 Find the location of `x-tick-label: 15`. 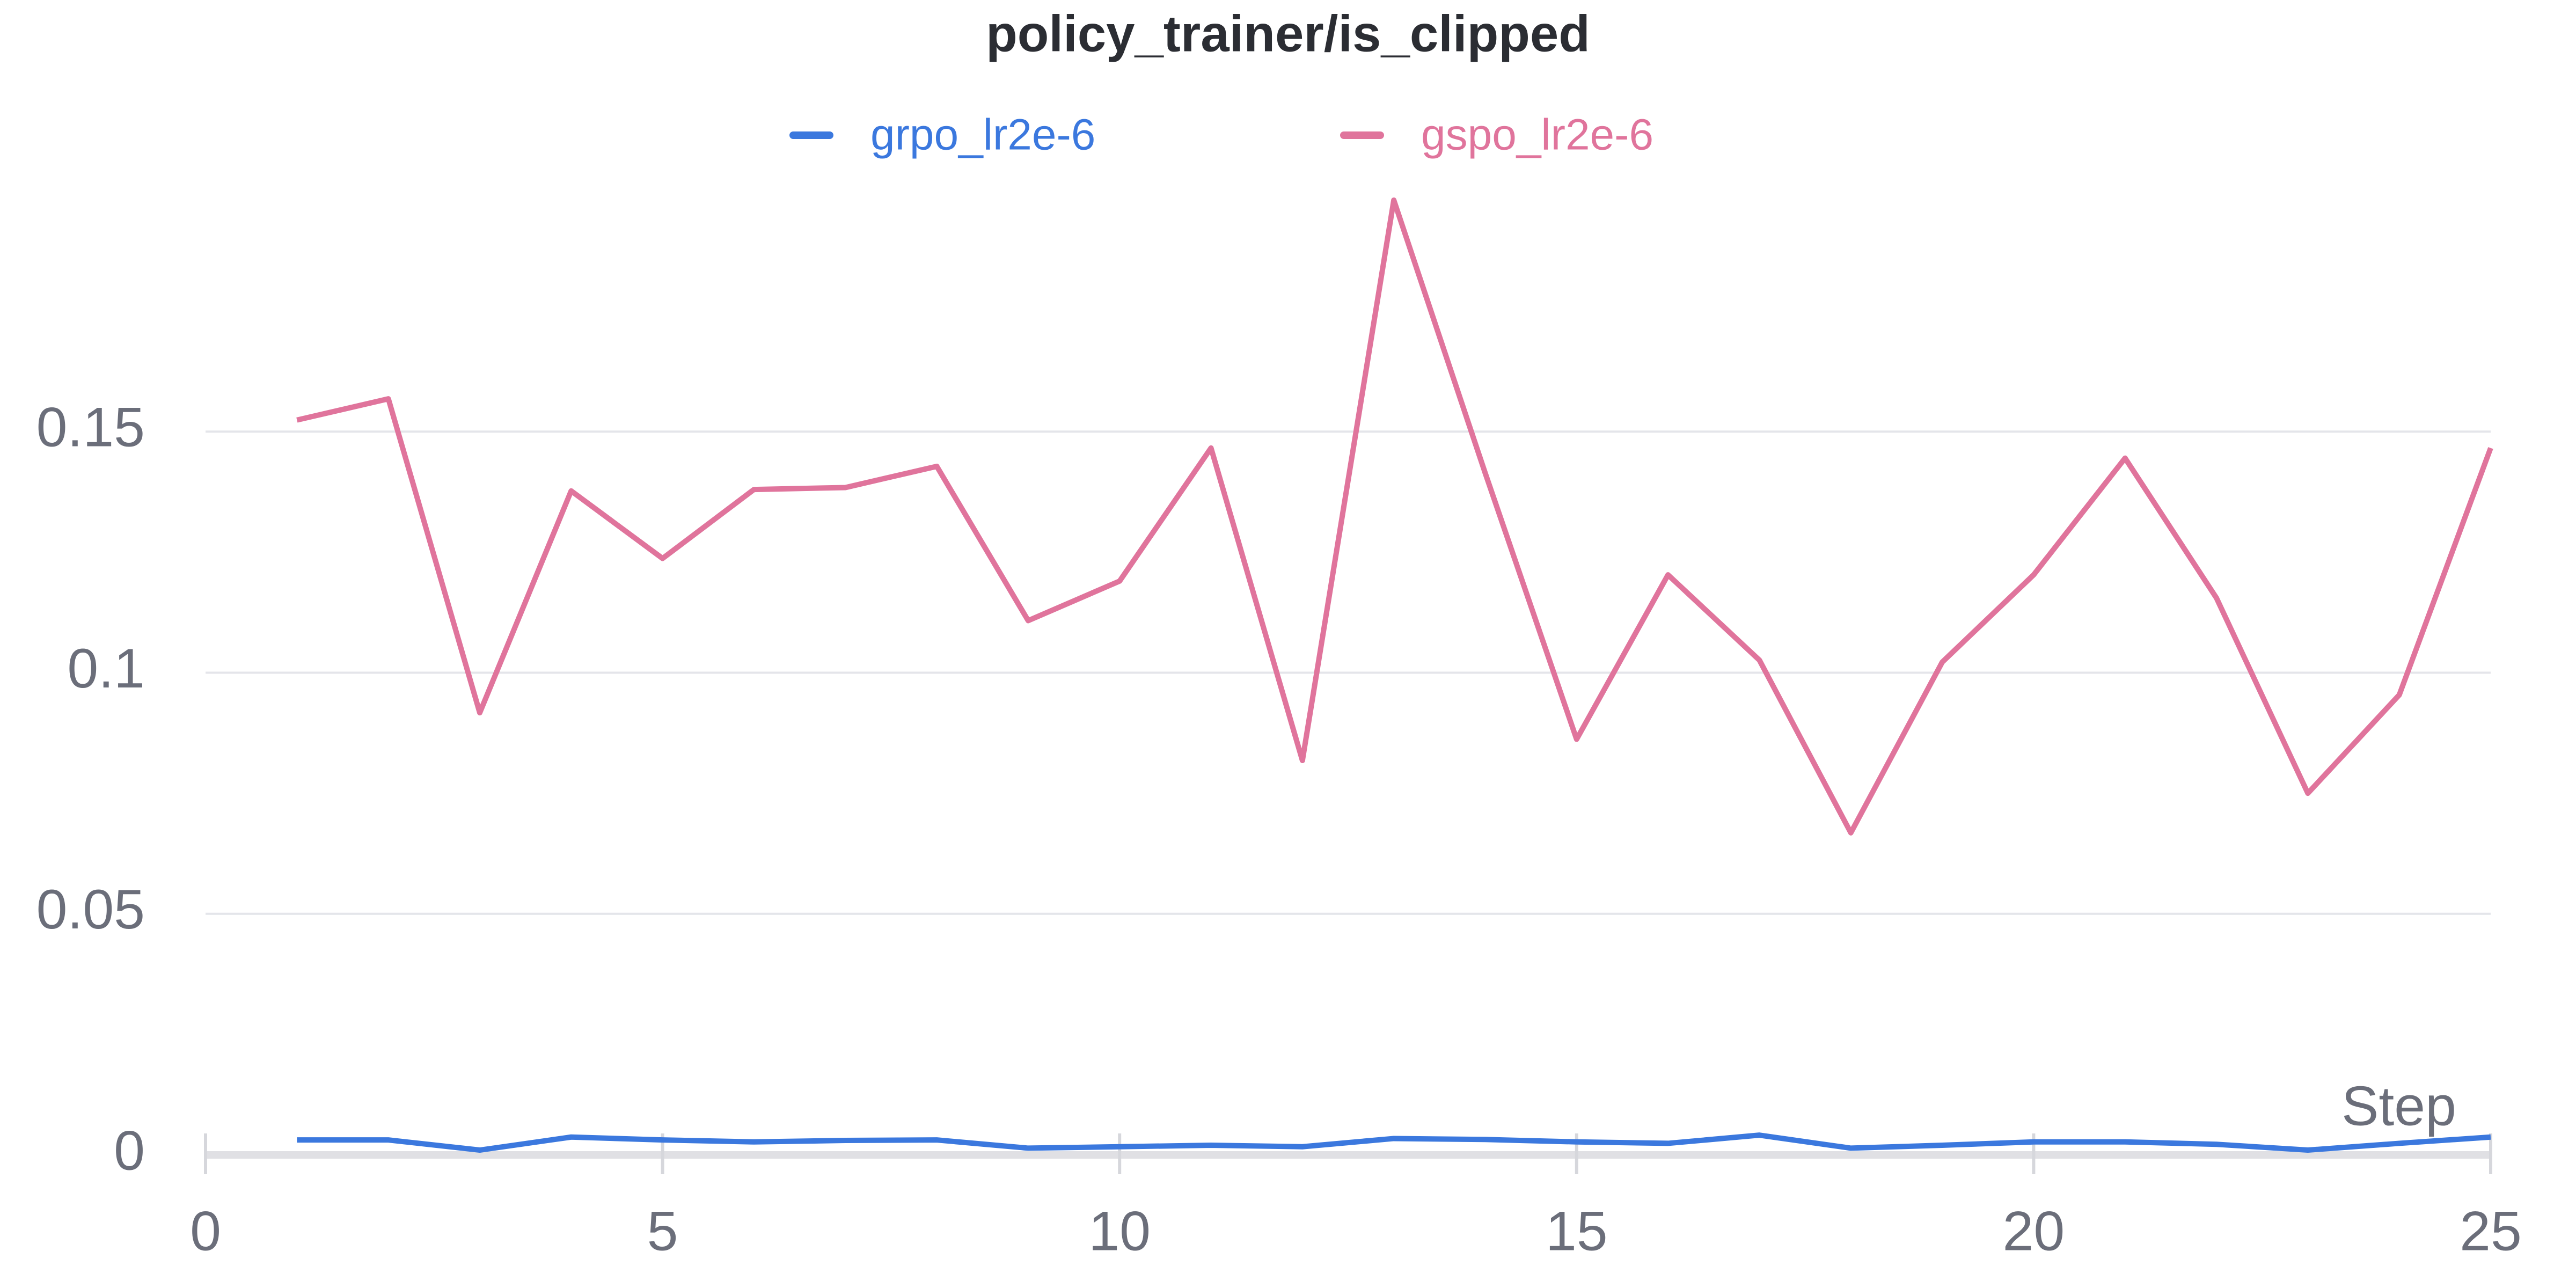

x-tick-label: 15 is located at coordinates (1577, 1231).